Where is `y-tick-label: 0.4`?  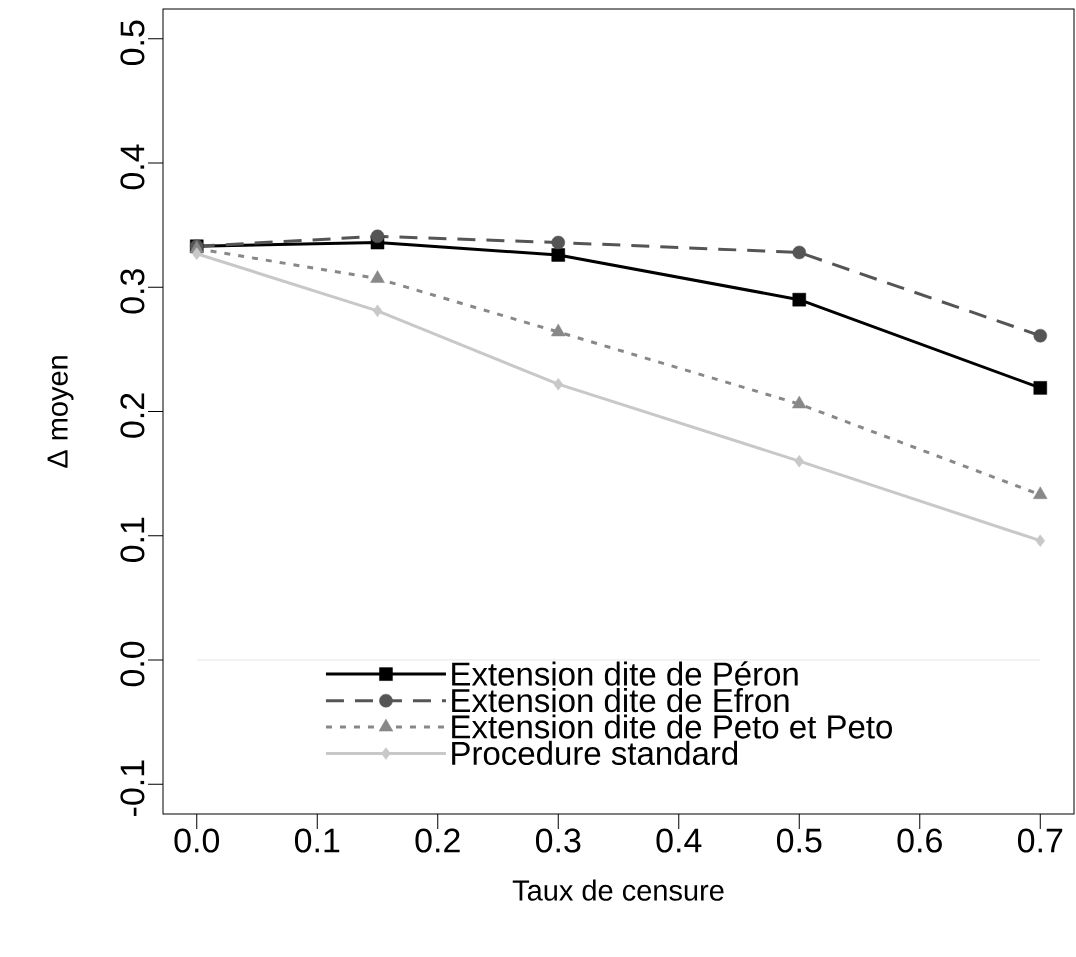
y-tick-label: 0.4 is located at coordinates (132, 167).